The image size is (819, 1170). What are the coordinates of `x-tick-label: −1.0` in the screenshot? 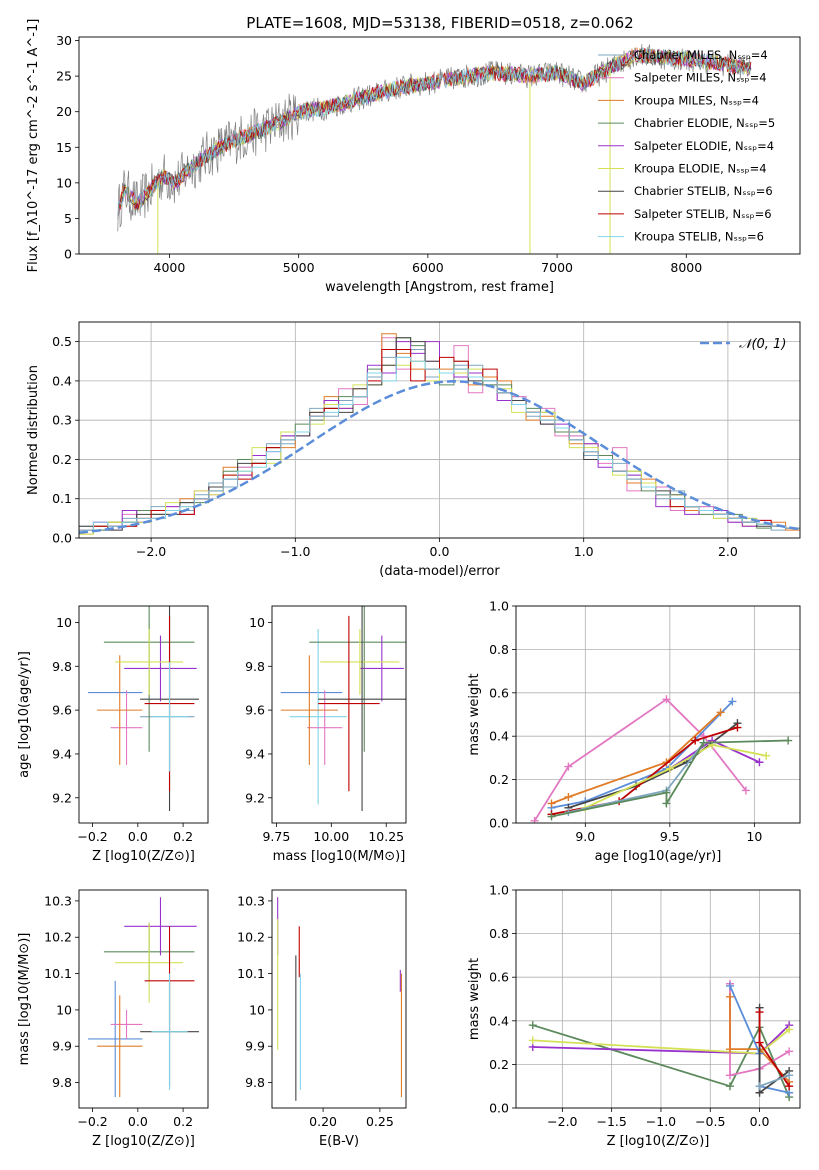 It's located at (661, 1121).